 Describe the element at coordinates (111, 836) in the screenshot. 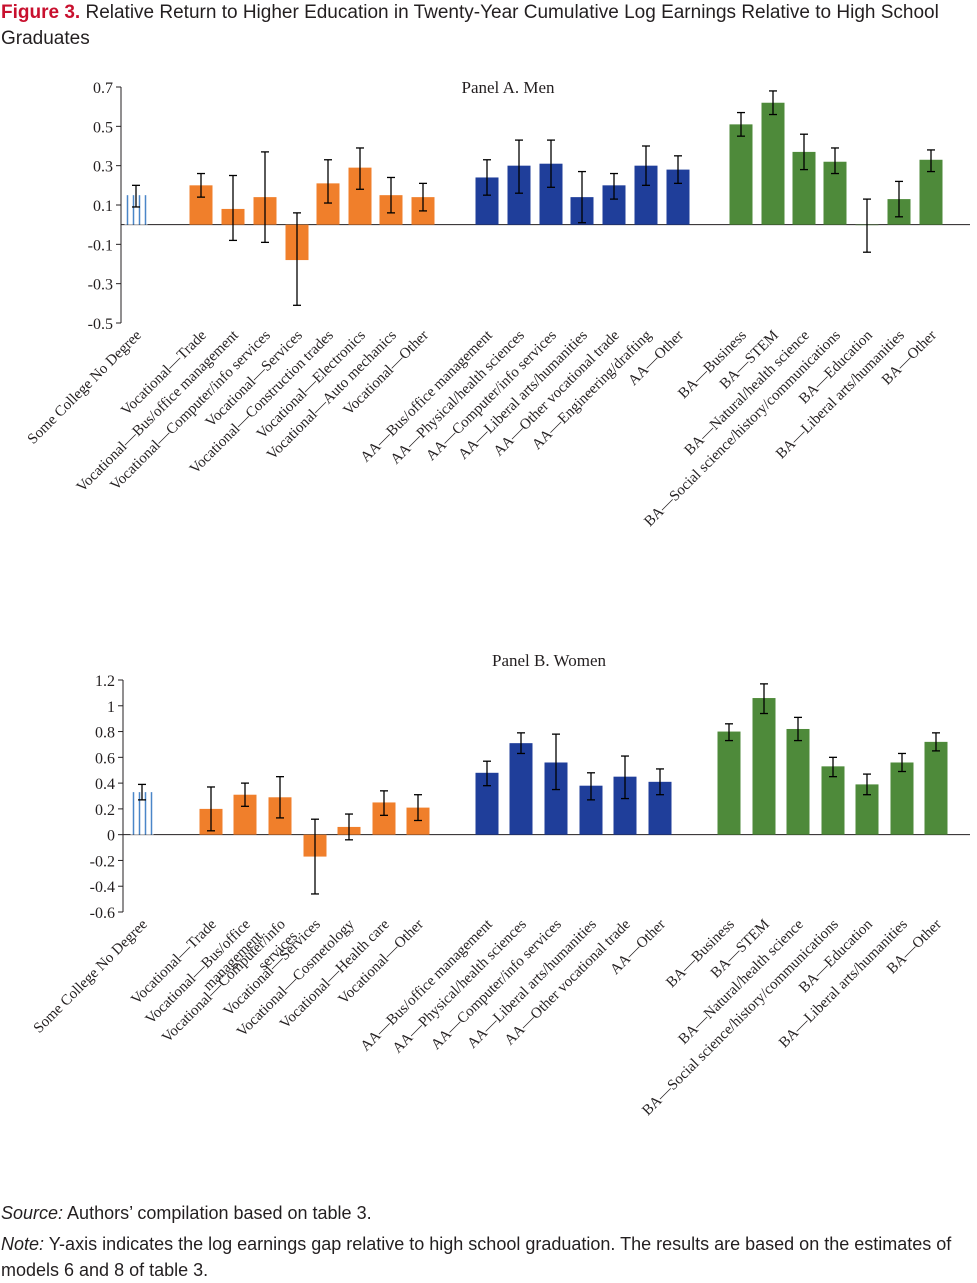

I see `panel-b-y-tick-label: 0` at that location.